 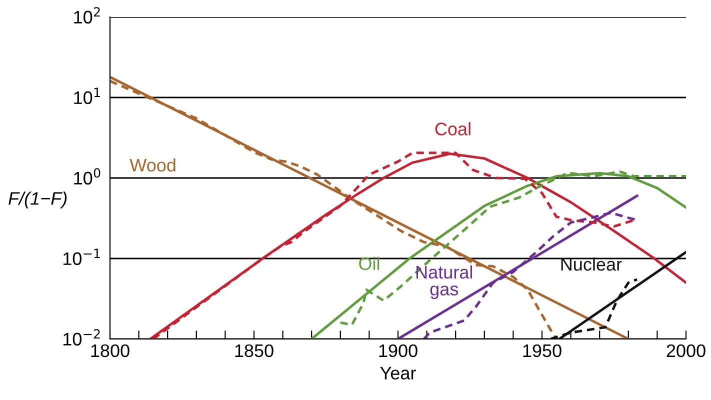 What do you see at coordinates (254, 351) in the screenshot?
I see `x-tick-label: 1850` at bounding box center [254, 351].